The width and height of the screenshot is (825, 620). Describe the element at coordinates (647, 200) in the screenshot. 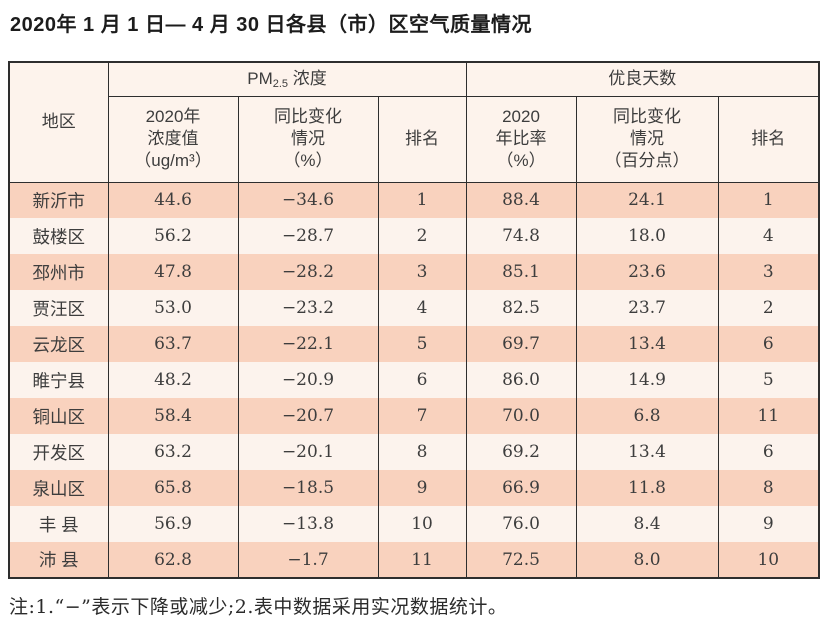

I see `good-change-cell: 24.1` at that location.